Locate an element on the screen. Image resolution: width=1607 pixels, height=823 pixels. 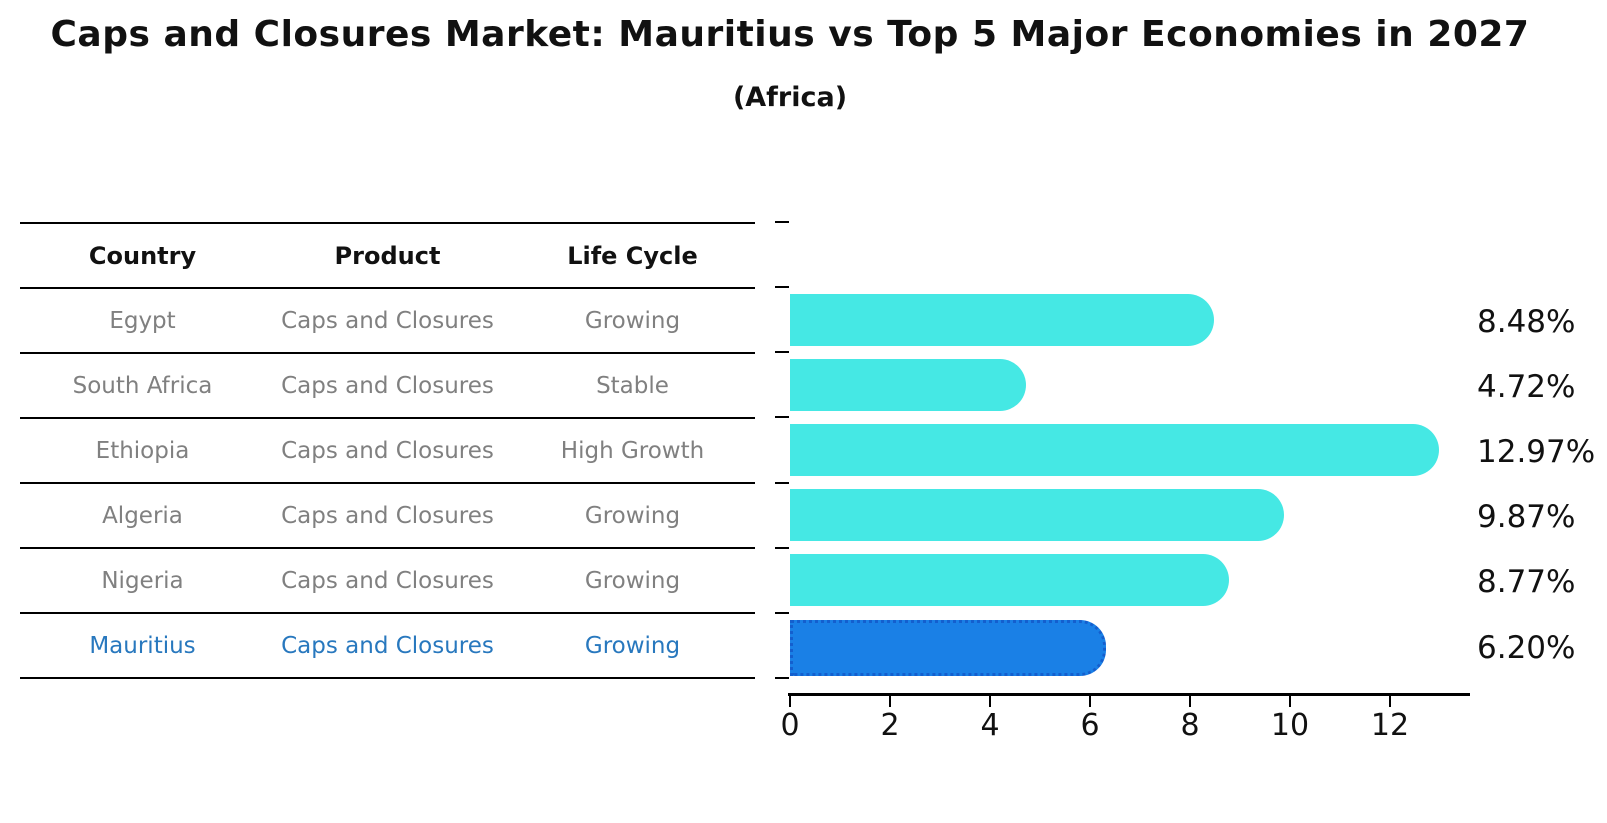
value-label-ethiopia: 12.97% is located at coordinates (1536, 452).